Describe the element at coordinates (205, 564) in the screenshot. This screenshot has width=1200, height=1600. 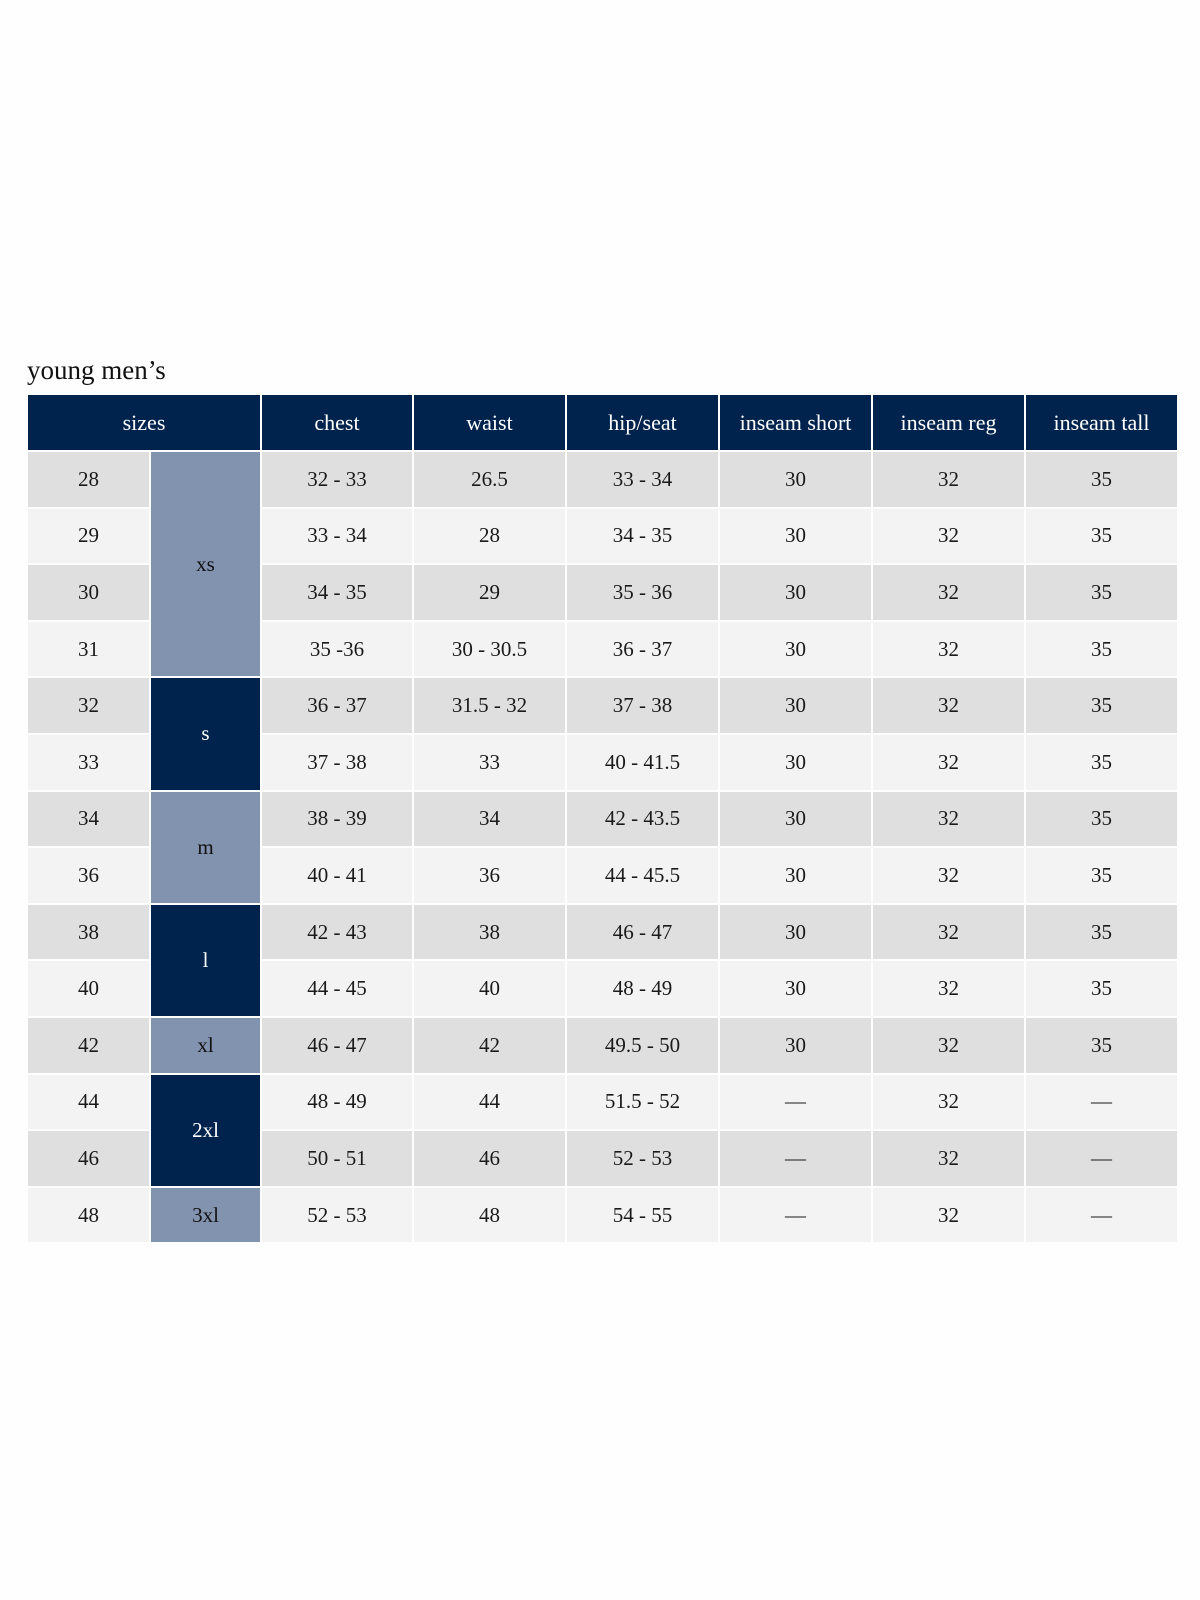
I see `size-group-xs: xs` at that location.